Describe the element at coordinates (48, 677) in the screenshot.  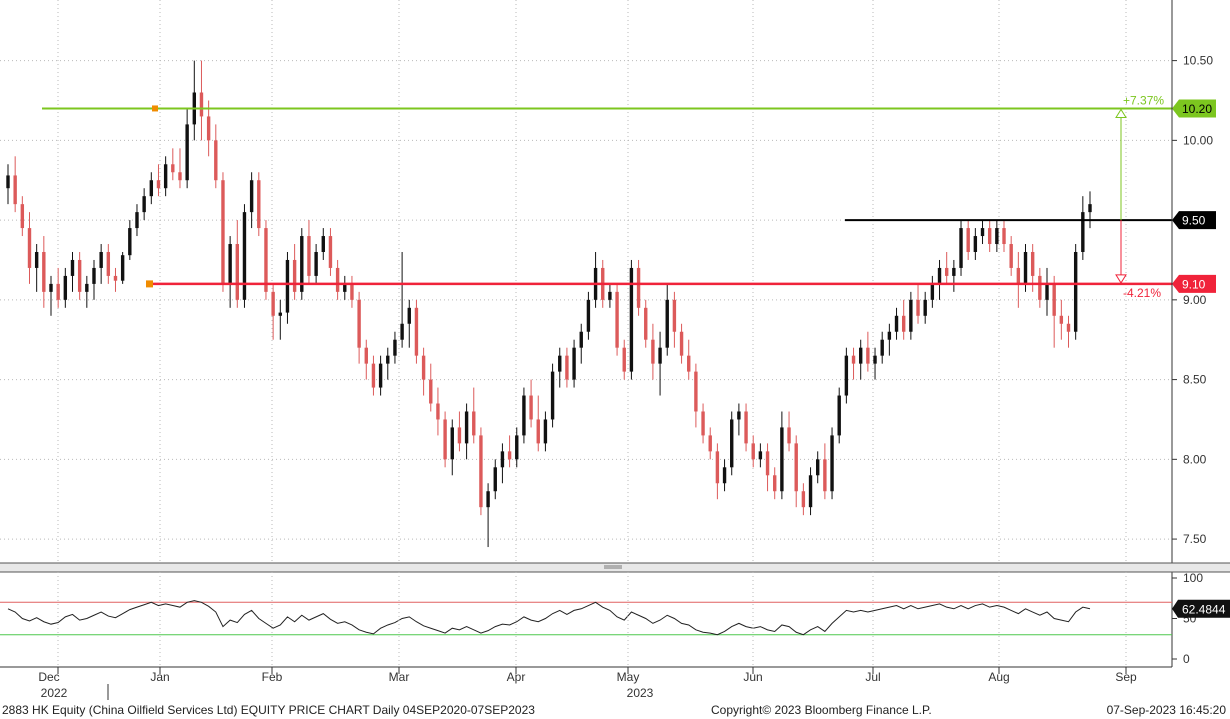
I see `x-month-label: Dec` at that location.